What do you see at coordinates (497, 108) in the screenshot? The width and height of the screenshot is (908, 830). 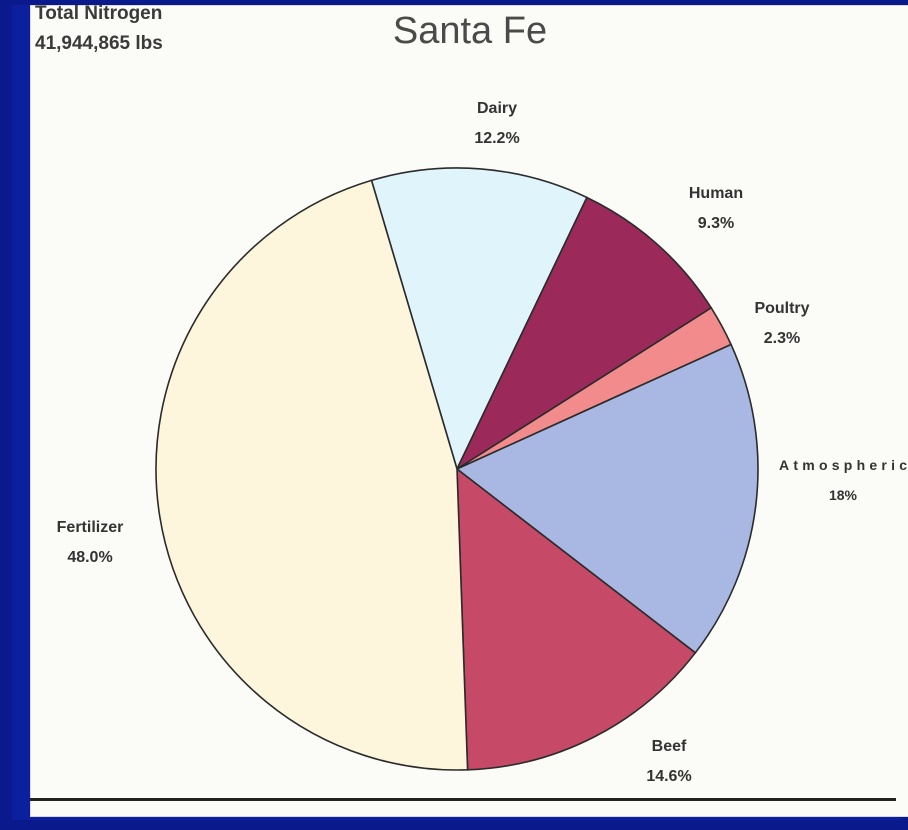 I see `slice-name-dairy: Dairy` at bounding box center [497, 108].